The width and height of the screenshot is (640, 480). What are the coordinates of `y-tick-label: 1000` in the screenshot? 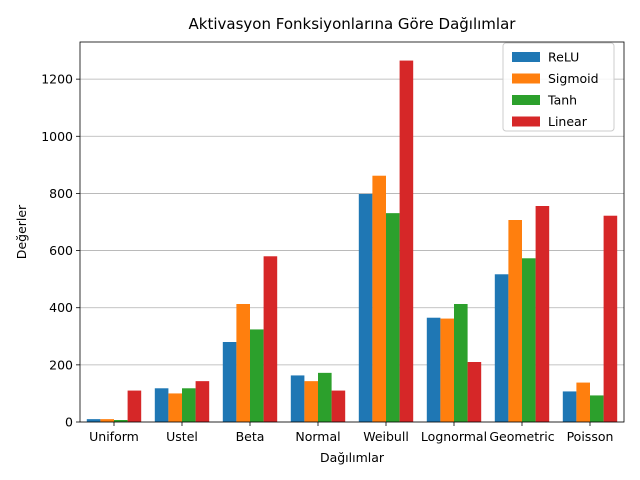 It's located at (57, 136).